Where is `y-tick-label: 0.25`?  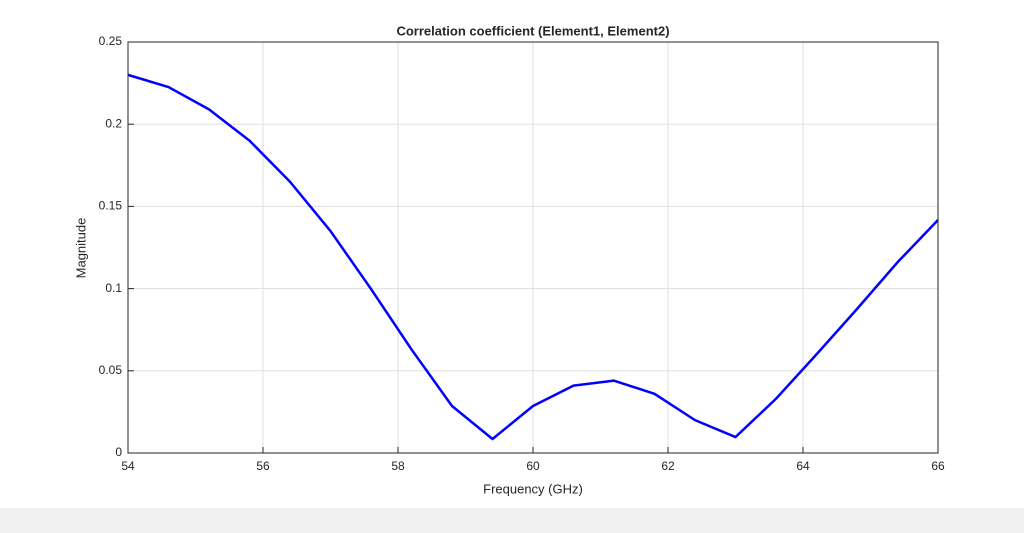
y-tick-label: 0.25 is located at coordinates (111, 41).